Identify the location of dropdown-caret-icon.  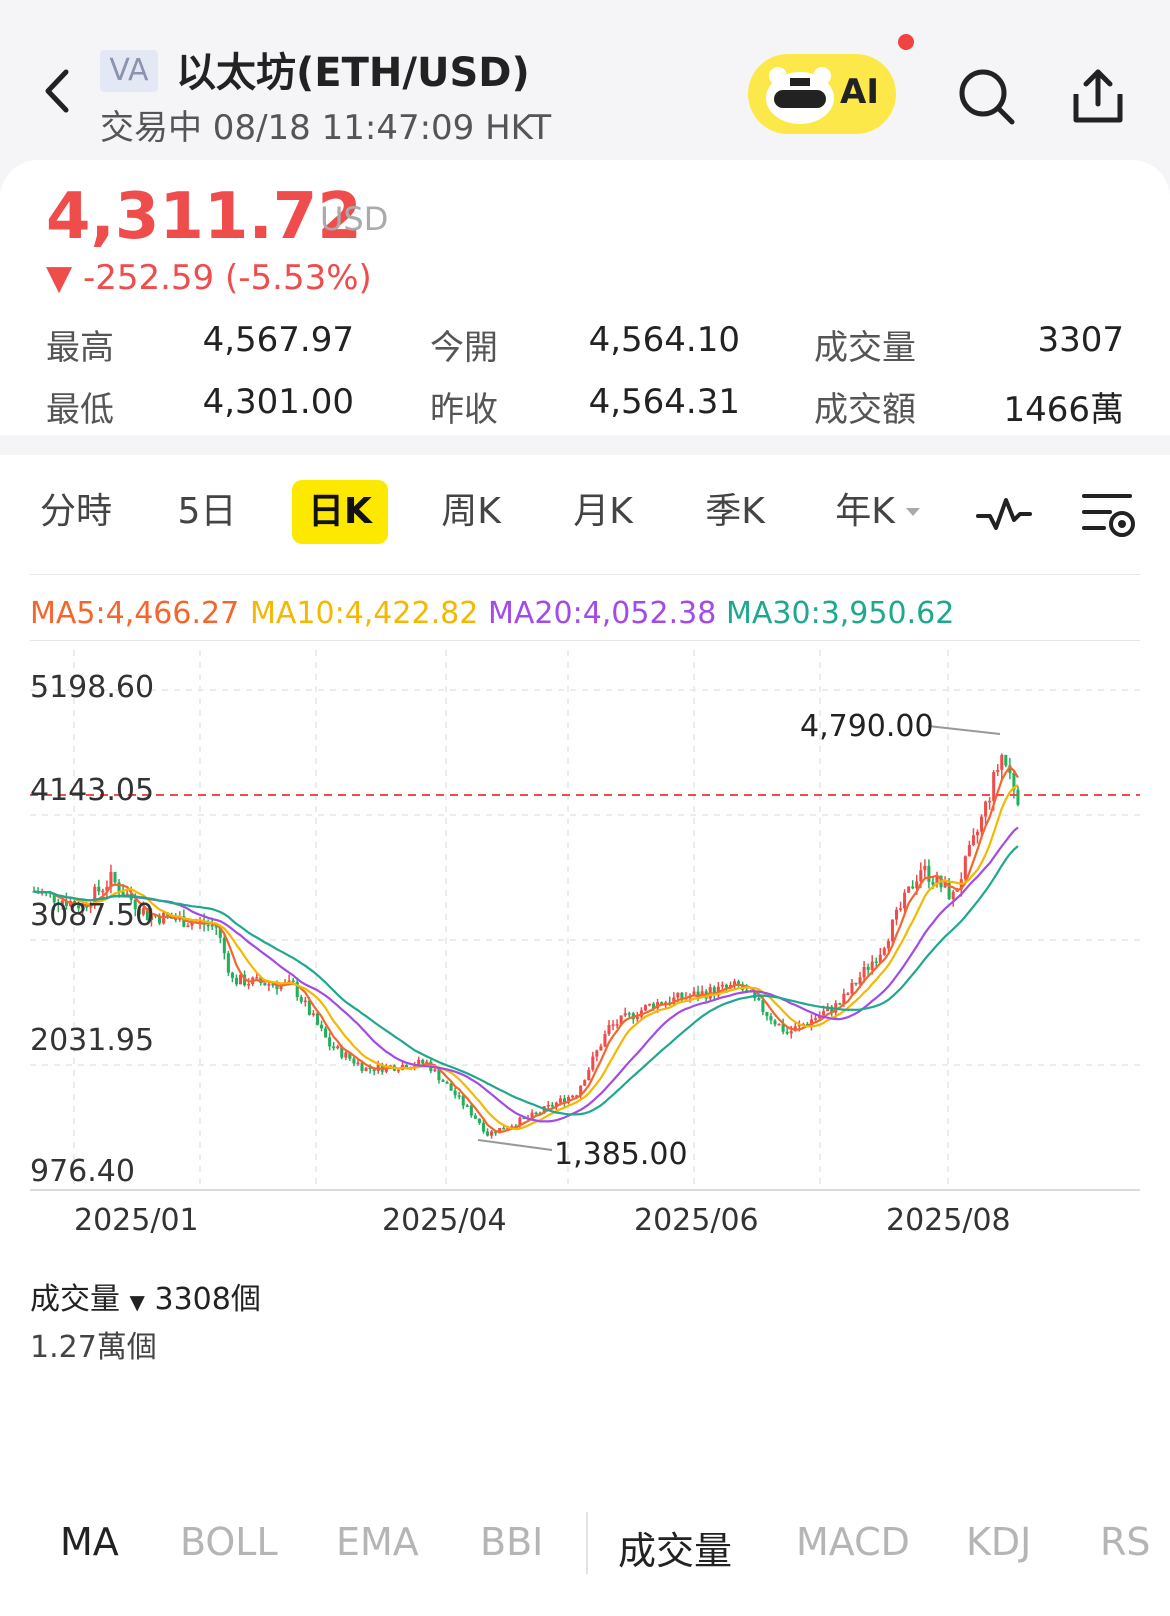
(913, 512).